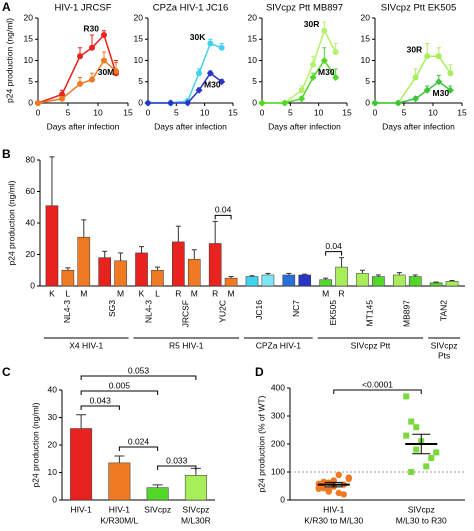  I want to click on group-label: CPZa HIV-1, so click(279, 345).